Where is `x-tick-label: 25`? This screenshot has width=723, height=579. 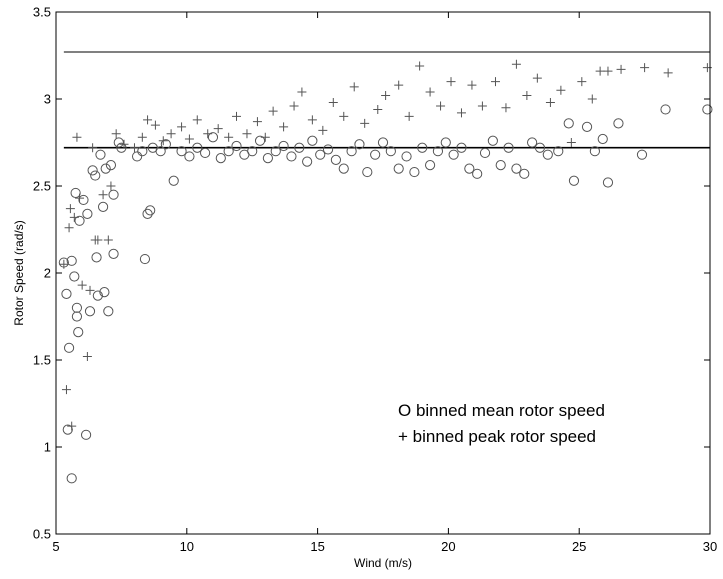
x-tick-label: 25 is located at coordinates (579, 546).